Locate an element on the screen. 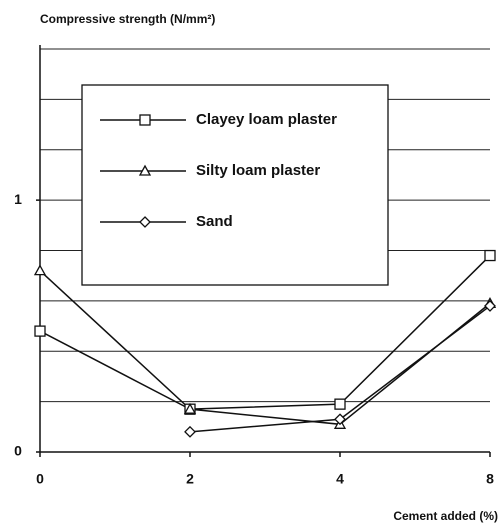 The image size is (502, 526). x-tick-label: 8 is located at coordinates (490, 479).